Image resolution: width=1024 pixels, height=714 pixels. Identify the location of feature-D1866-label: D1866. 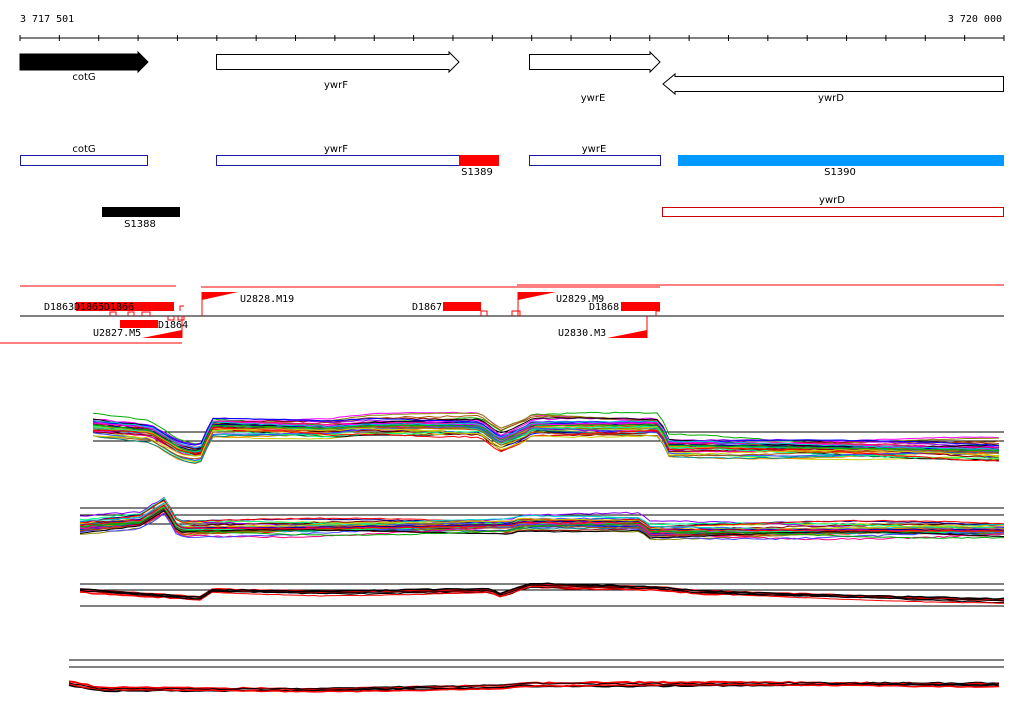
(119, 307).